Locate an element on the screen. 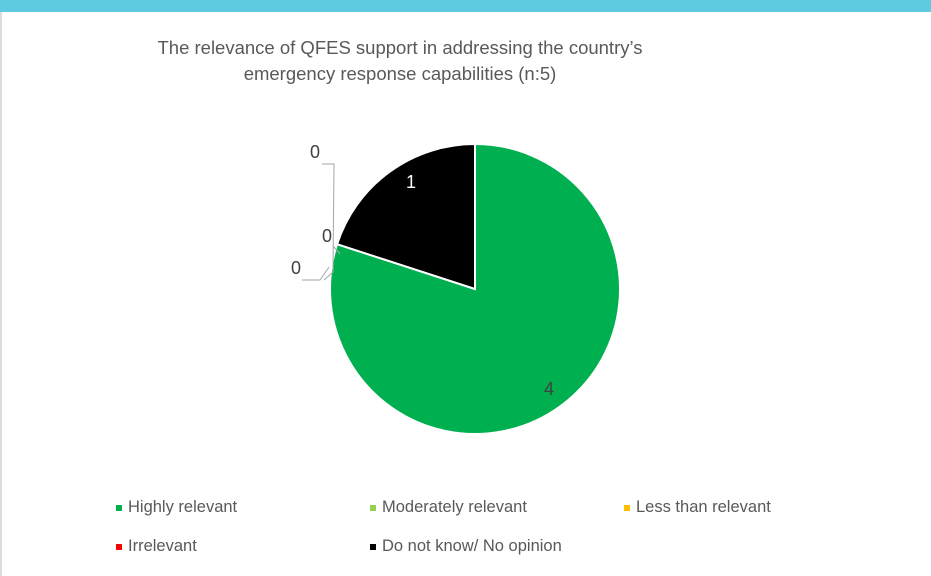 The height and width of the screenshot is (576, 931). data-label: 1 is located at coordinates (411, 182).